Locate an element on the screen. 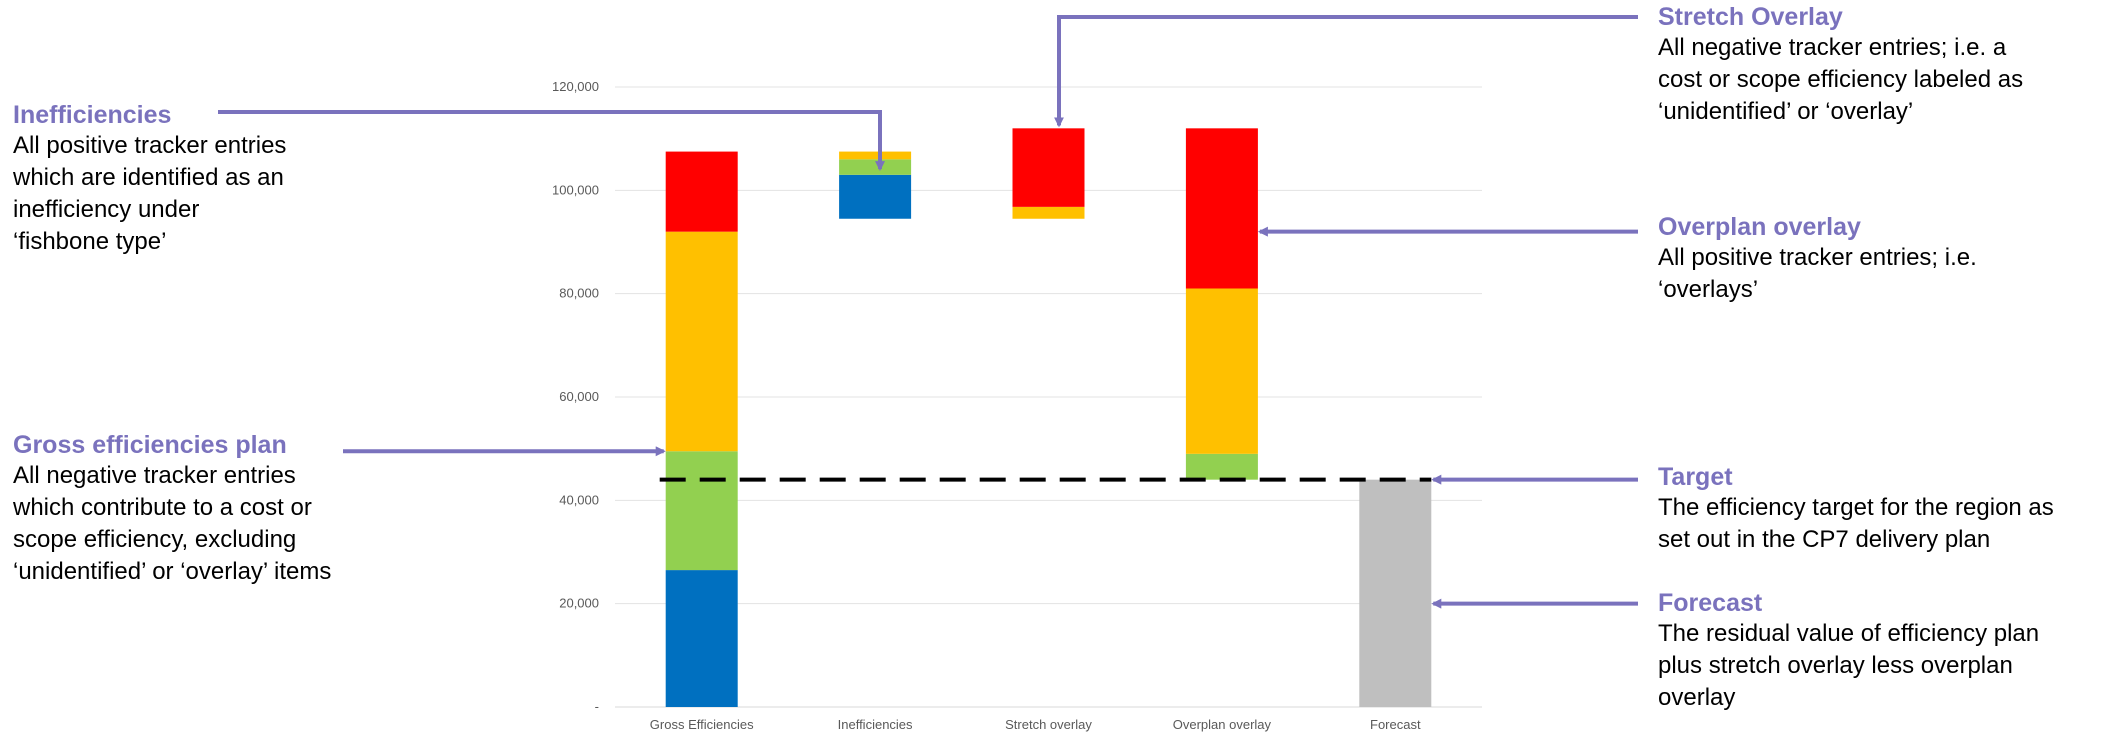 The image size is (2119, 732). annotation-line: ‘overlays’ is located at coordinates (1708, 289).